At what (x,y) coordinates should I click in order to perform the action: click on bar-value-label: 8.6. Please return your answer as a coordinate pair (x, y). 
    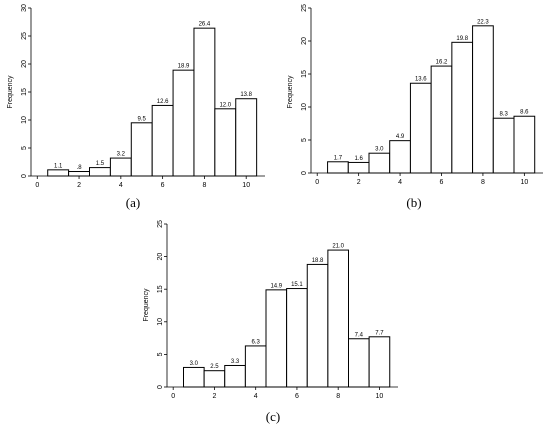
    Looking at the image, I should click on (524, 113).